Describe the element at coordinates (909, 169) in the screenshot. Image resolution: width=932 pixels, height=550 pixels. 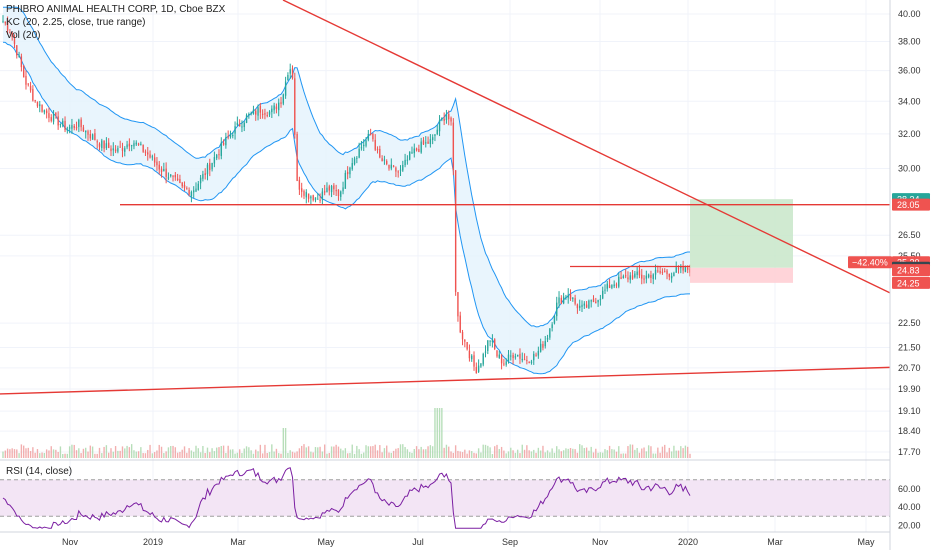
I see `price-tick-label: 30.00` at that location.